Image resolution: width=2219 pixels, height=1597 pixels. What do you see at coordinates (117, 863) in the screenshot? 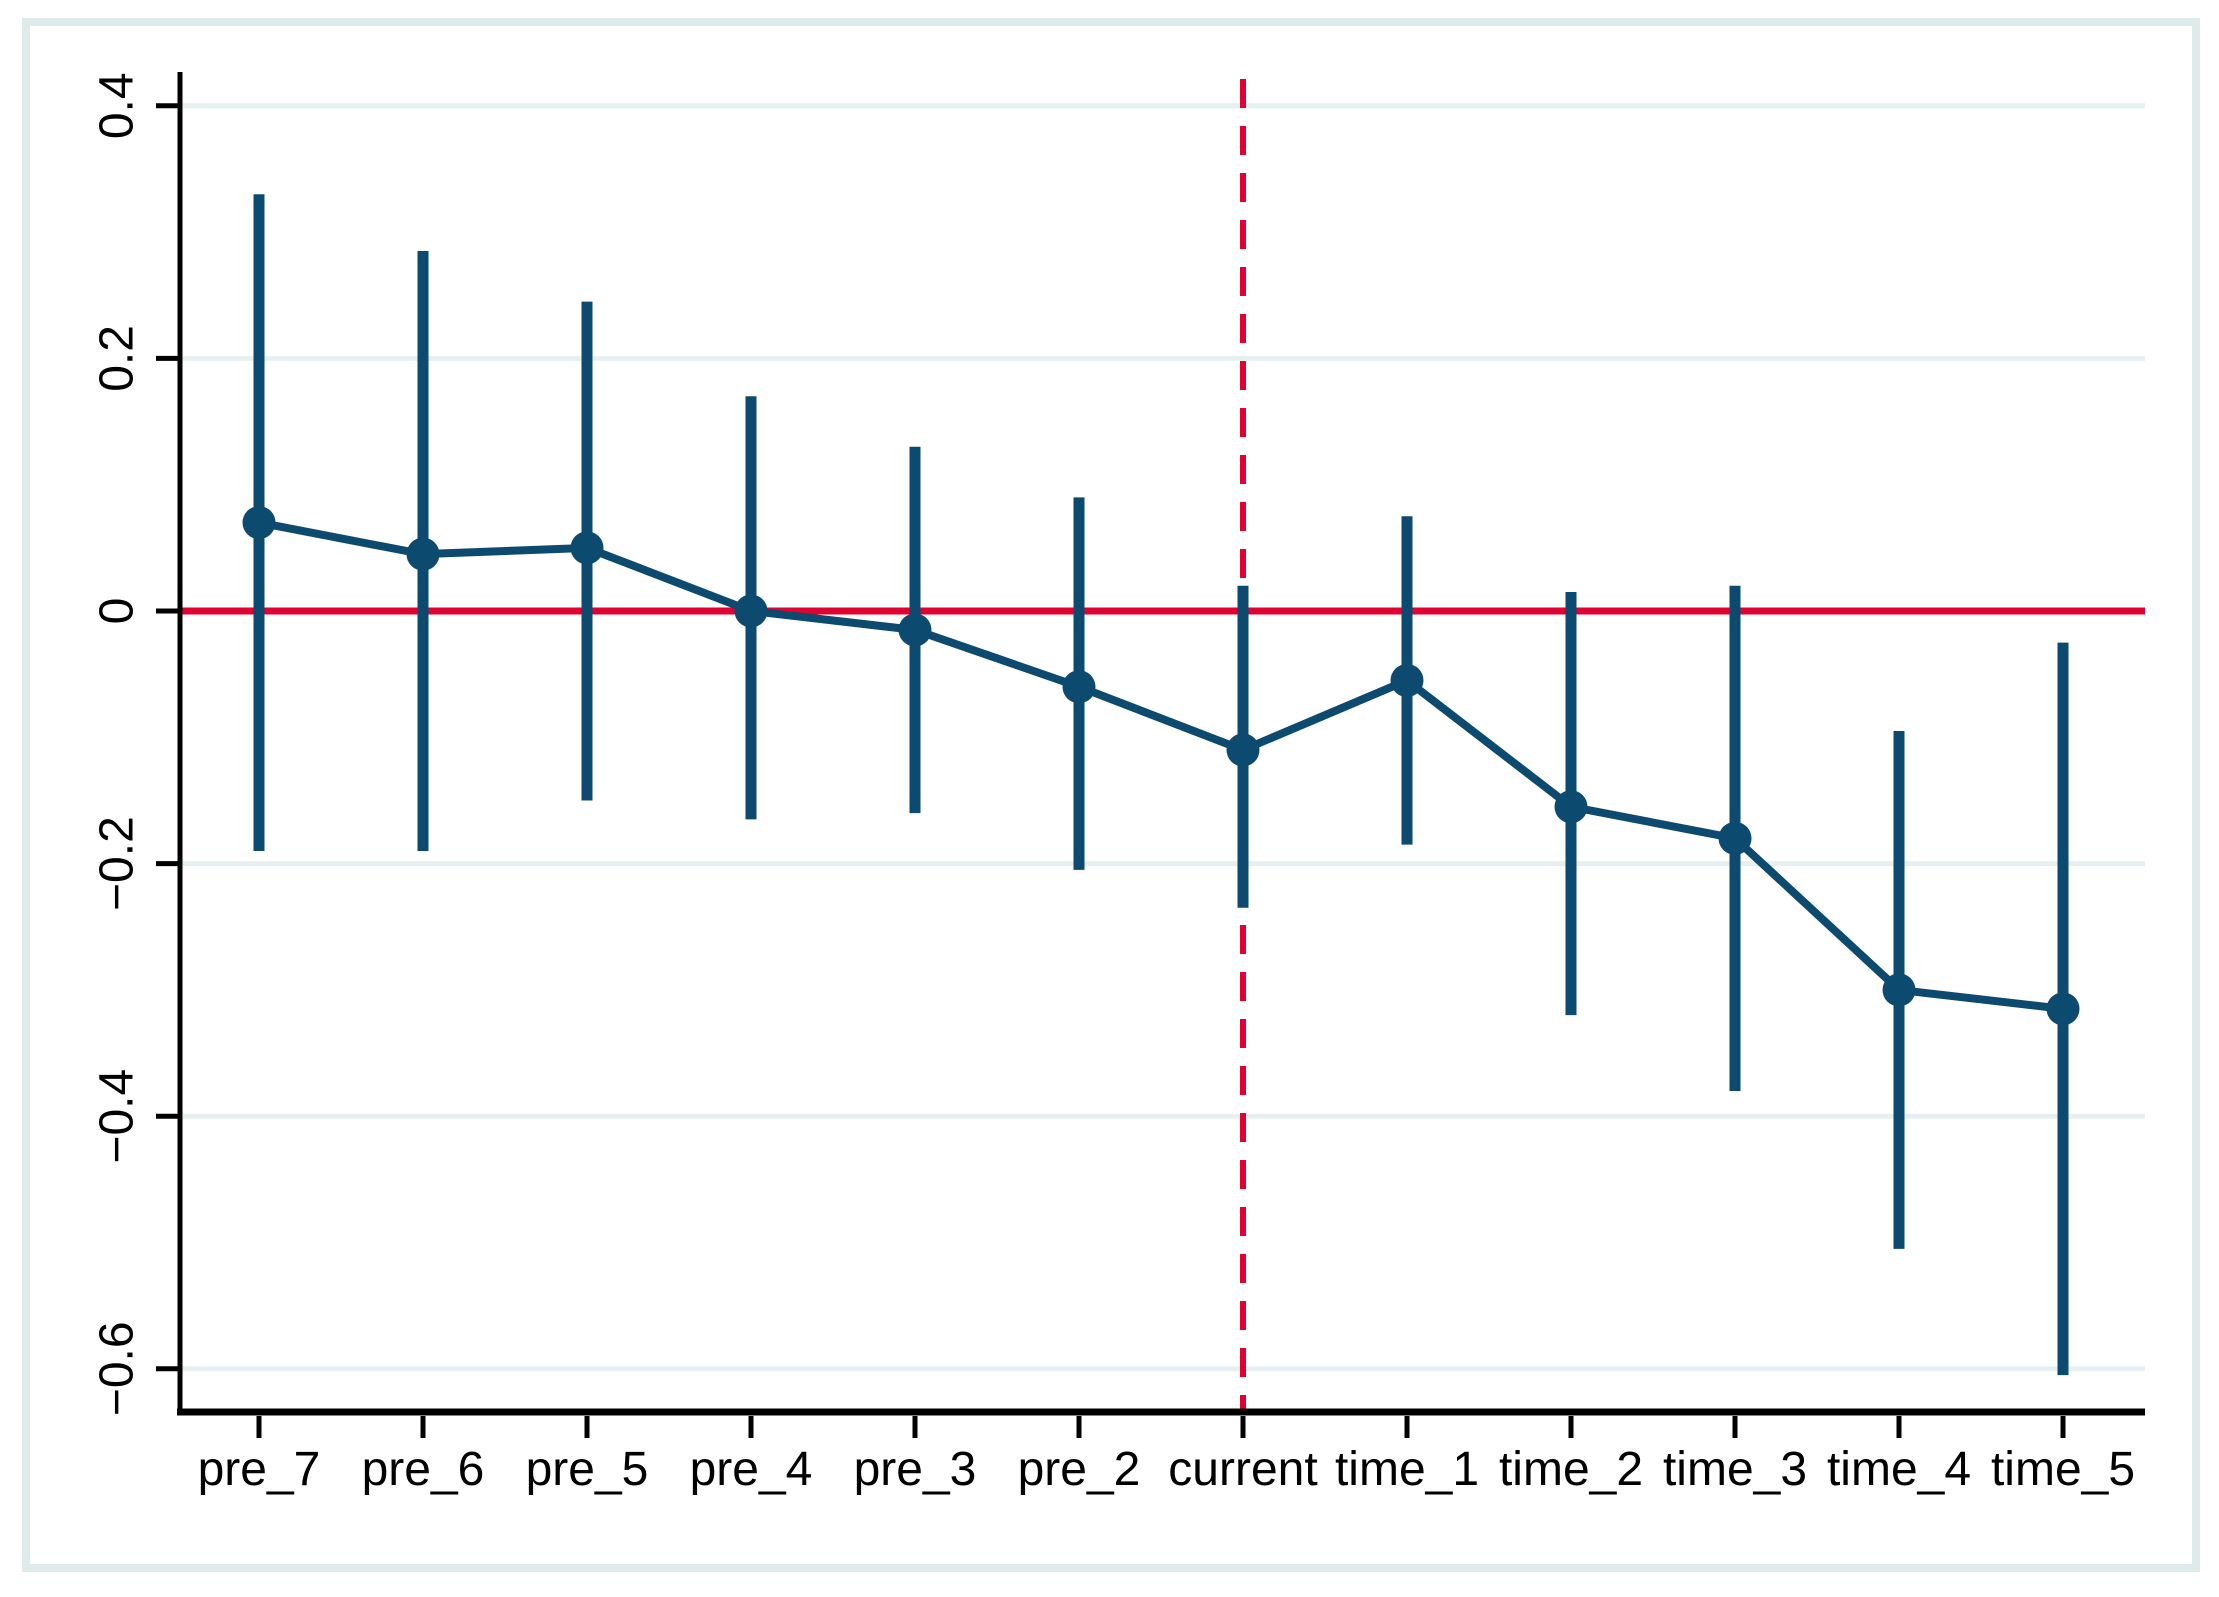
I see `y-tick-label: −0.2` at bounding box center [117, 863].